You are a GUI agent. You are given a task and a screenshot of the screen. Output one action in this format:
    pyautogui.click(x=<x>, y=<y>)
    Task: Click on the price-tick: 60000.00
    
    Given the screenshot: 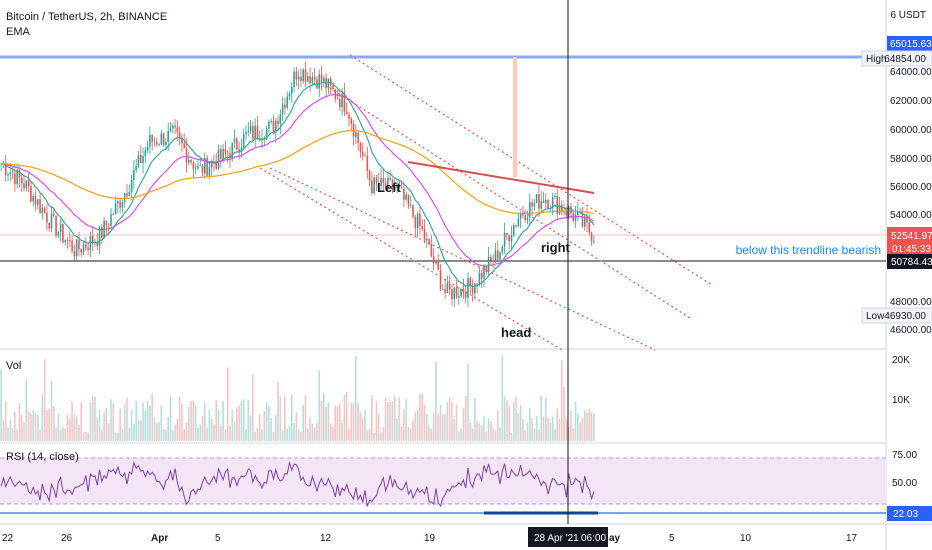 What is the action you would take?
    pyautogui.click(x=911, y=130)
    